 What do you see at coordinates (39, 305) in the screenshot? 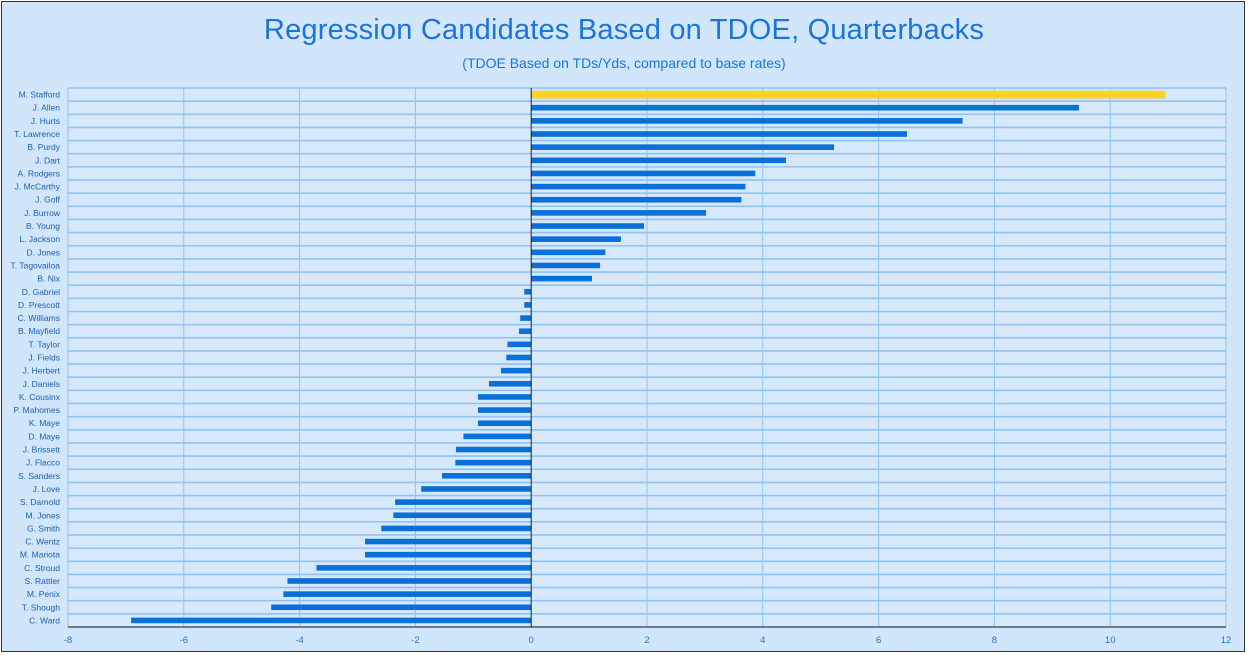
I see `category-label: D. Prescott` at bounding box center [39, 305].